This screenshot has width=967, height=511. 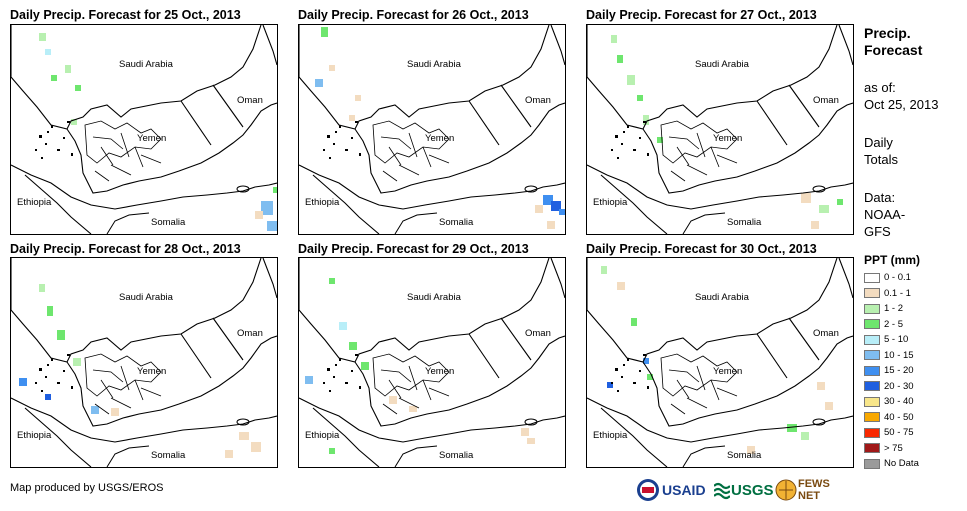 What do you see at coordinates (413, 15) in the screenshot?
I see `panel-title-26: Daily Precip. Forecast for 26 Oct., 2013` at bounding box center [413, 15].